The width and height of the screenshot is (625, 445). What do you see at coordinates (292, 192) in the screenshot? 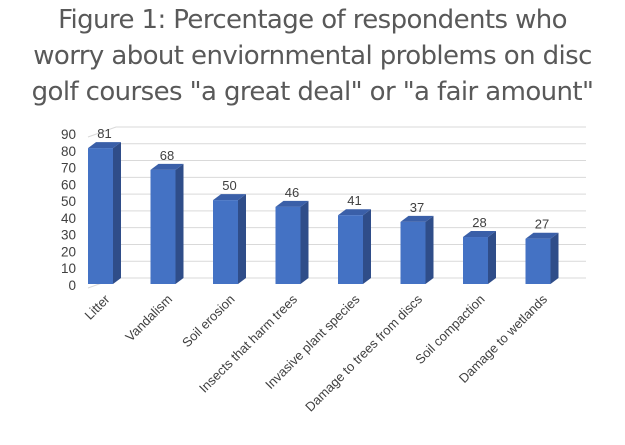
I see `data-label: 46` at bounding box center [292, 192].